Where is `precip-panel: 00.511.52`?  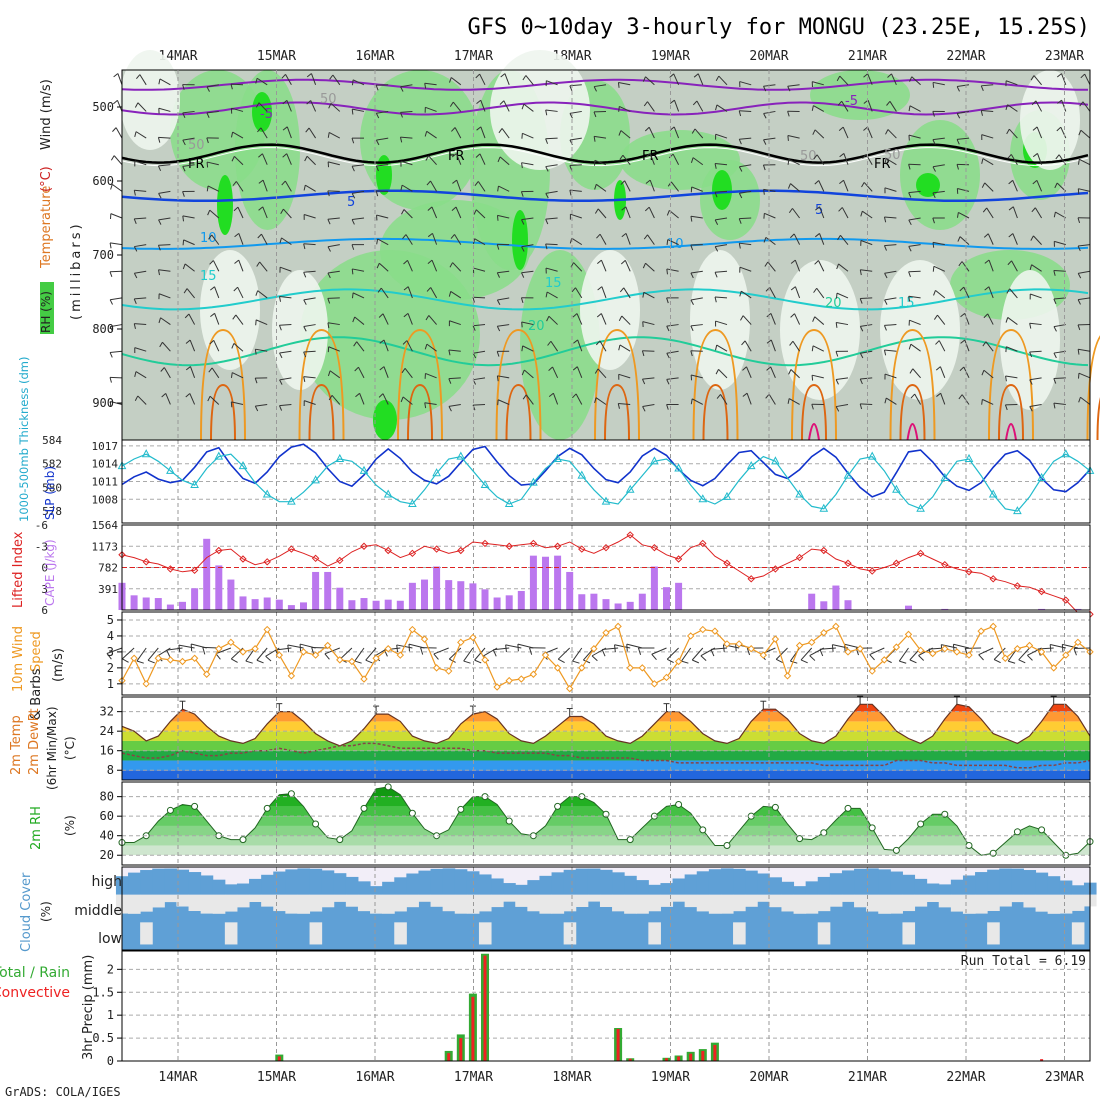
precip-panel: 00.511.52 is located at coordinates (591, 1009).